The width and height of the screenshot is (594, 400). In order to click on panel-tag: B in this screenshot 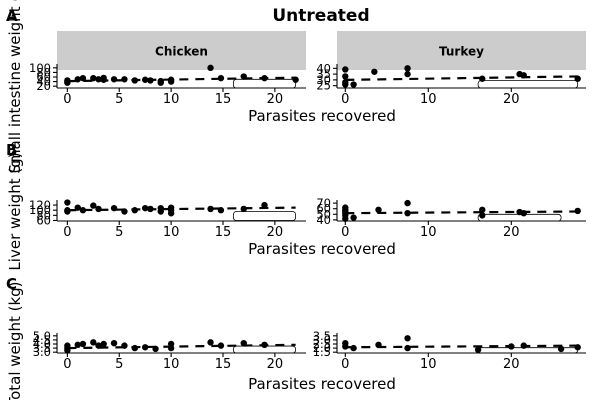, I will do `click(11, 150)`.